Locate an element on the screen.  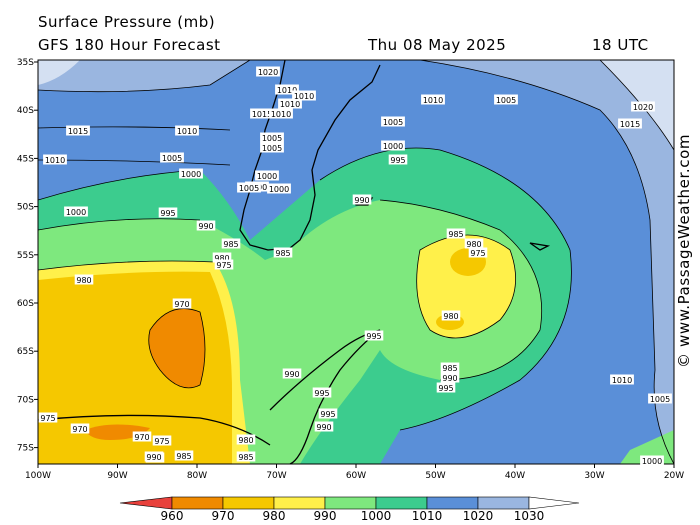
lat-label: 55S is located at coordinates (25, 256).